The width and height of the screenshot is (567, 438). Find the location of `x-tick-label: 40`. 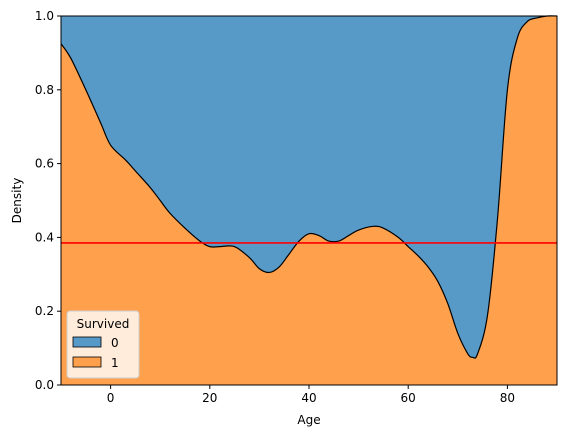

x-tick-label: 40 is located at coordinates (308, 398).